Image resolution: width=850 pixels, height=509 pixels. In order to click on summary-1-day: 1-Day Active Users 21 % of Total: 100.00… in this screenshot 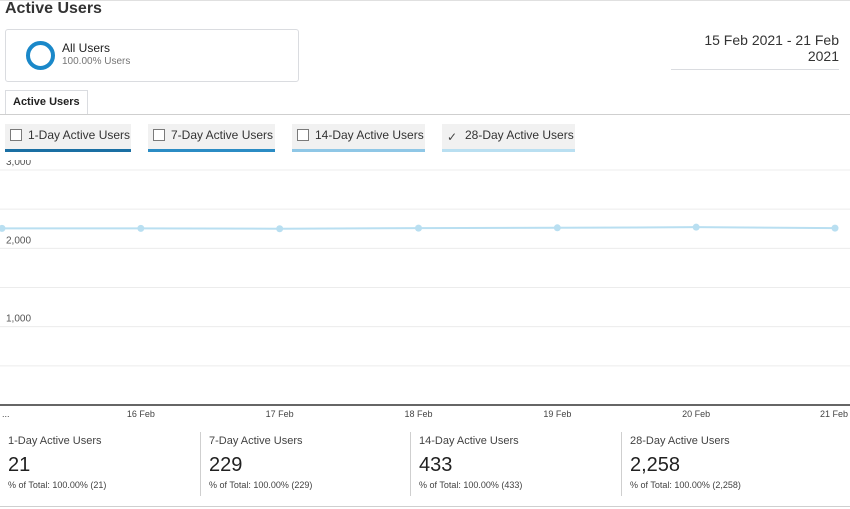, I will do `click(100, 464)`.